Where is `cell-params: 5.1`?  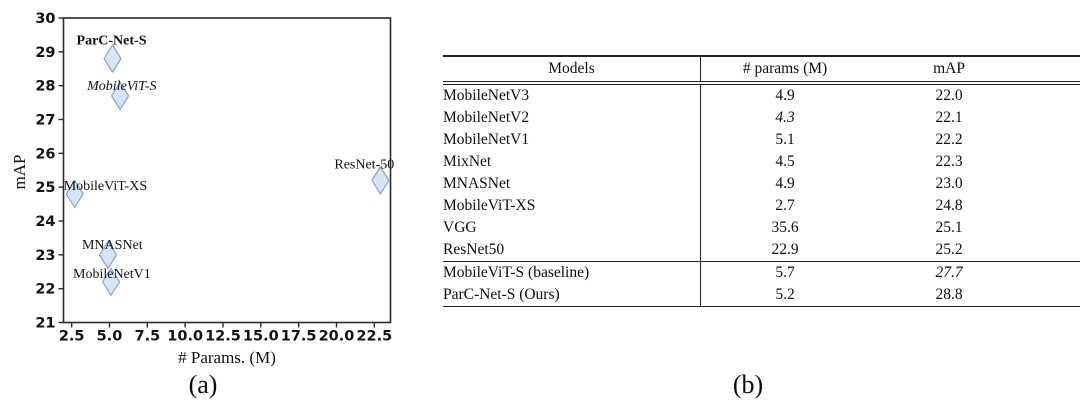
cell-params: 5.1 is located at coordinates (785, 139).